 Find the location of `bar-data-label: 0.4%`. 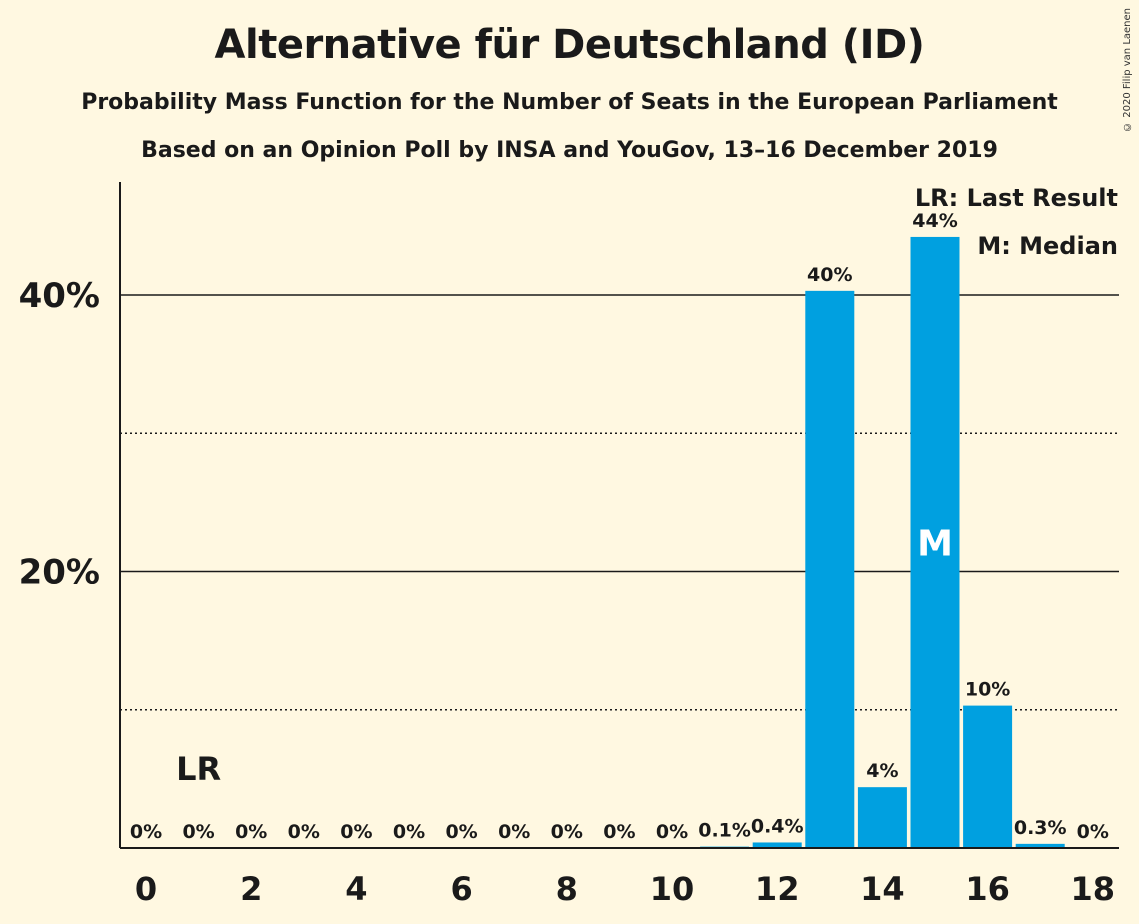

bar-data-label: 0.4% is located at coordinates (777, 826).